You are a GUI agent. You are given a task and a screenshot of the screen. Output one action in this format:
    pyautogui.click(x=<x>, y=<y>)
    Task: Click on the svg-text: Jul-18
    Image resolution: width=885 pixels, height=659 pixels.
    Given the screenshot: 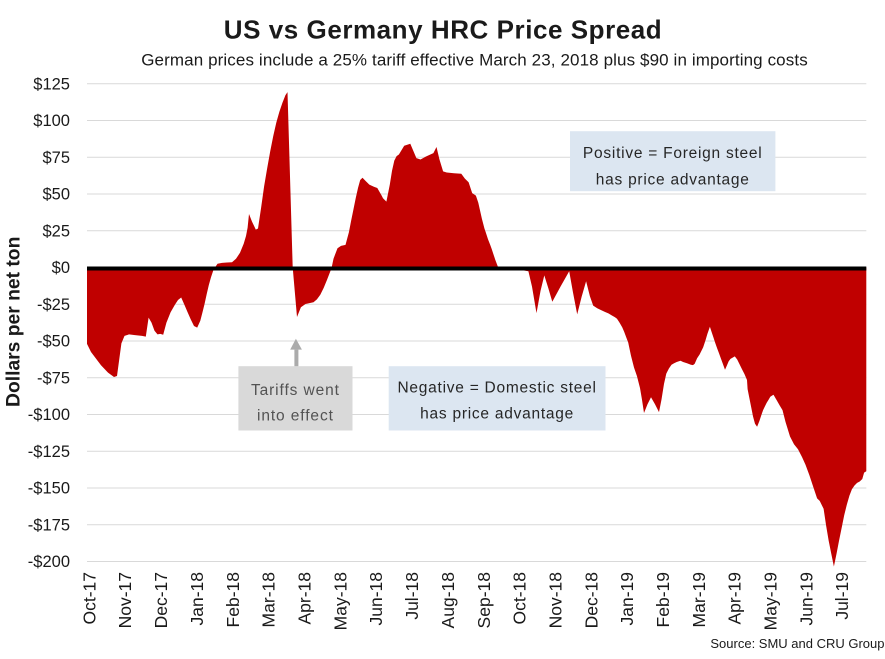 What is the action you would take?
    pyautogui.click(x=412, y=596)
    